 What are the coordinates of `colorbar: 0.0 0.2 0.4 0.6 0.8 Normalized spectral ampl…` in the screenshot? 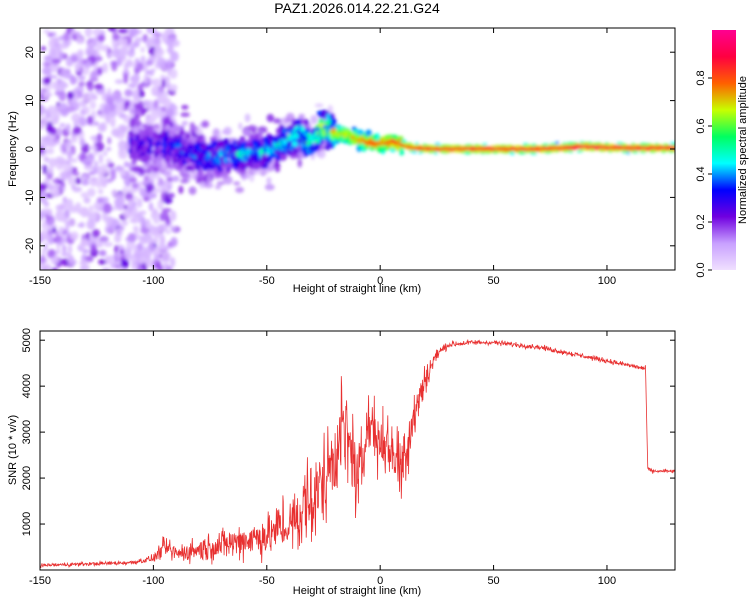 It's located at (722, 154).